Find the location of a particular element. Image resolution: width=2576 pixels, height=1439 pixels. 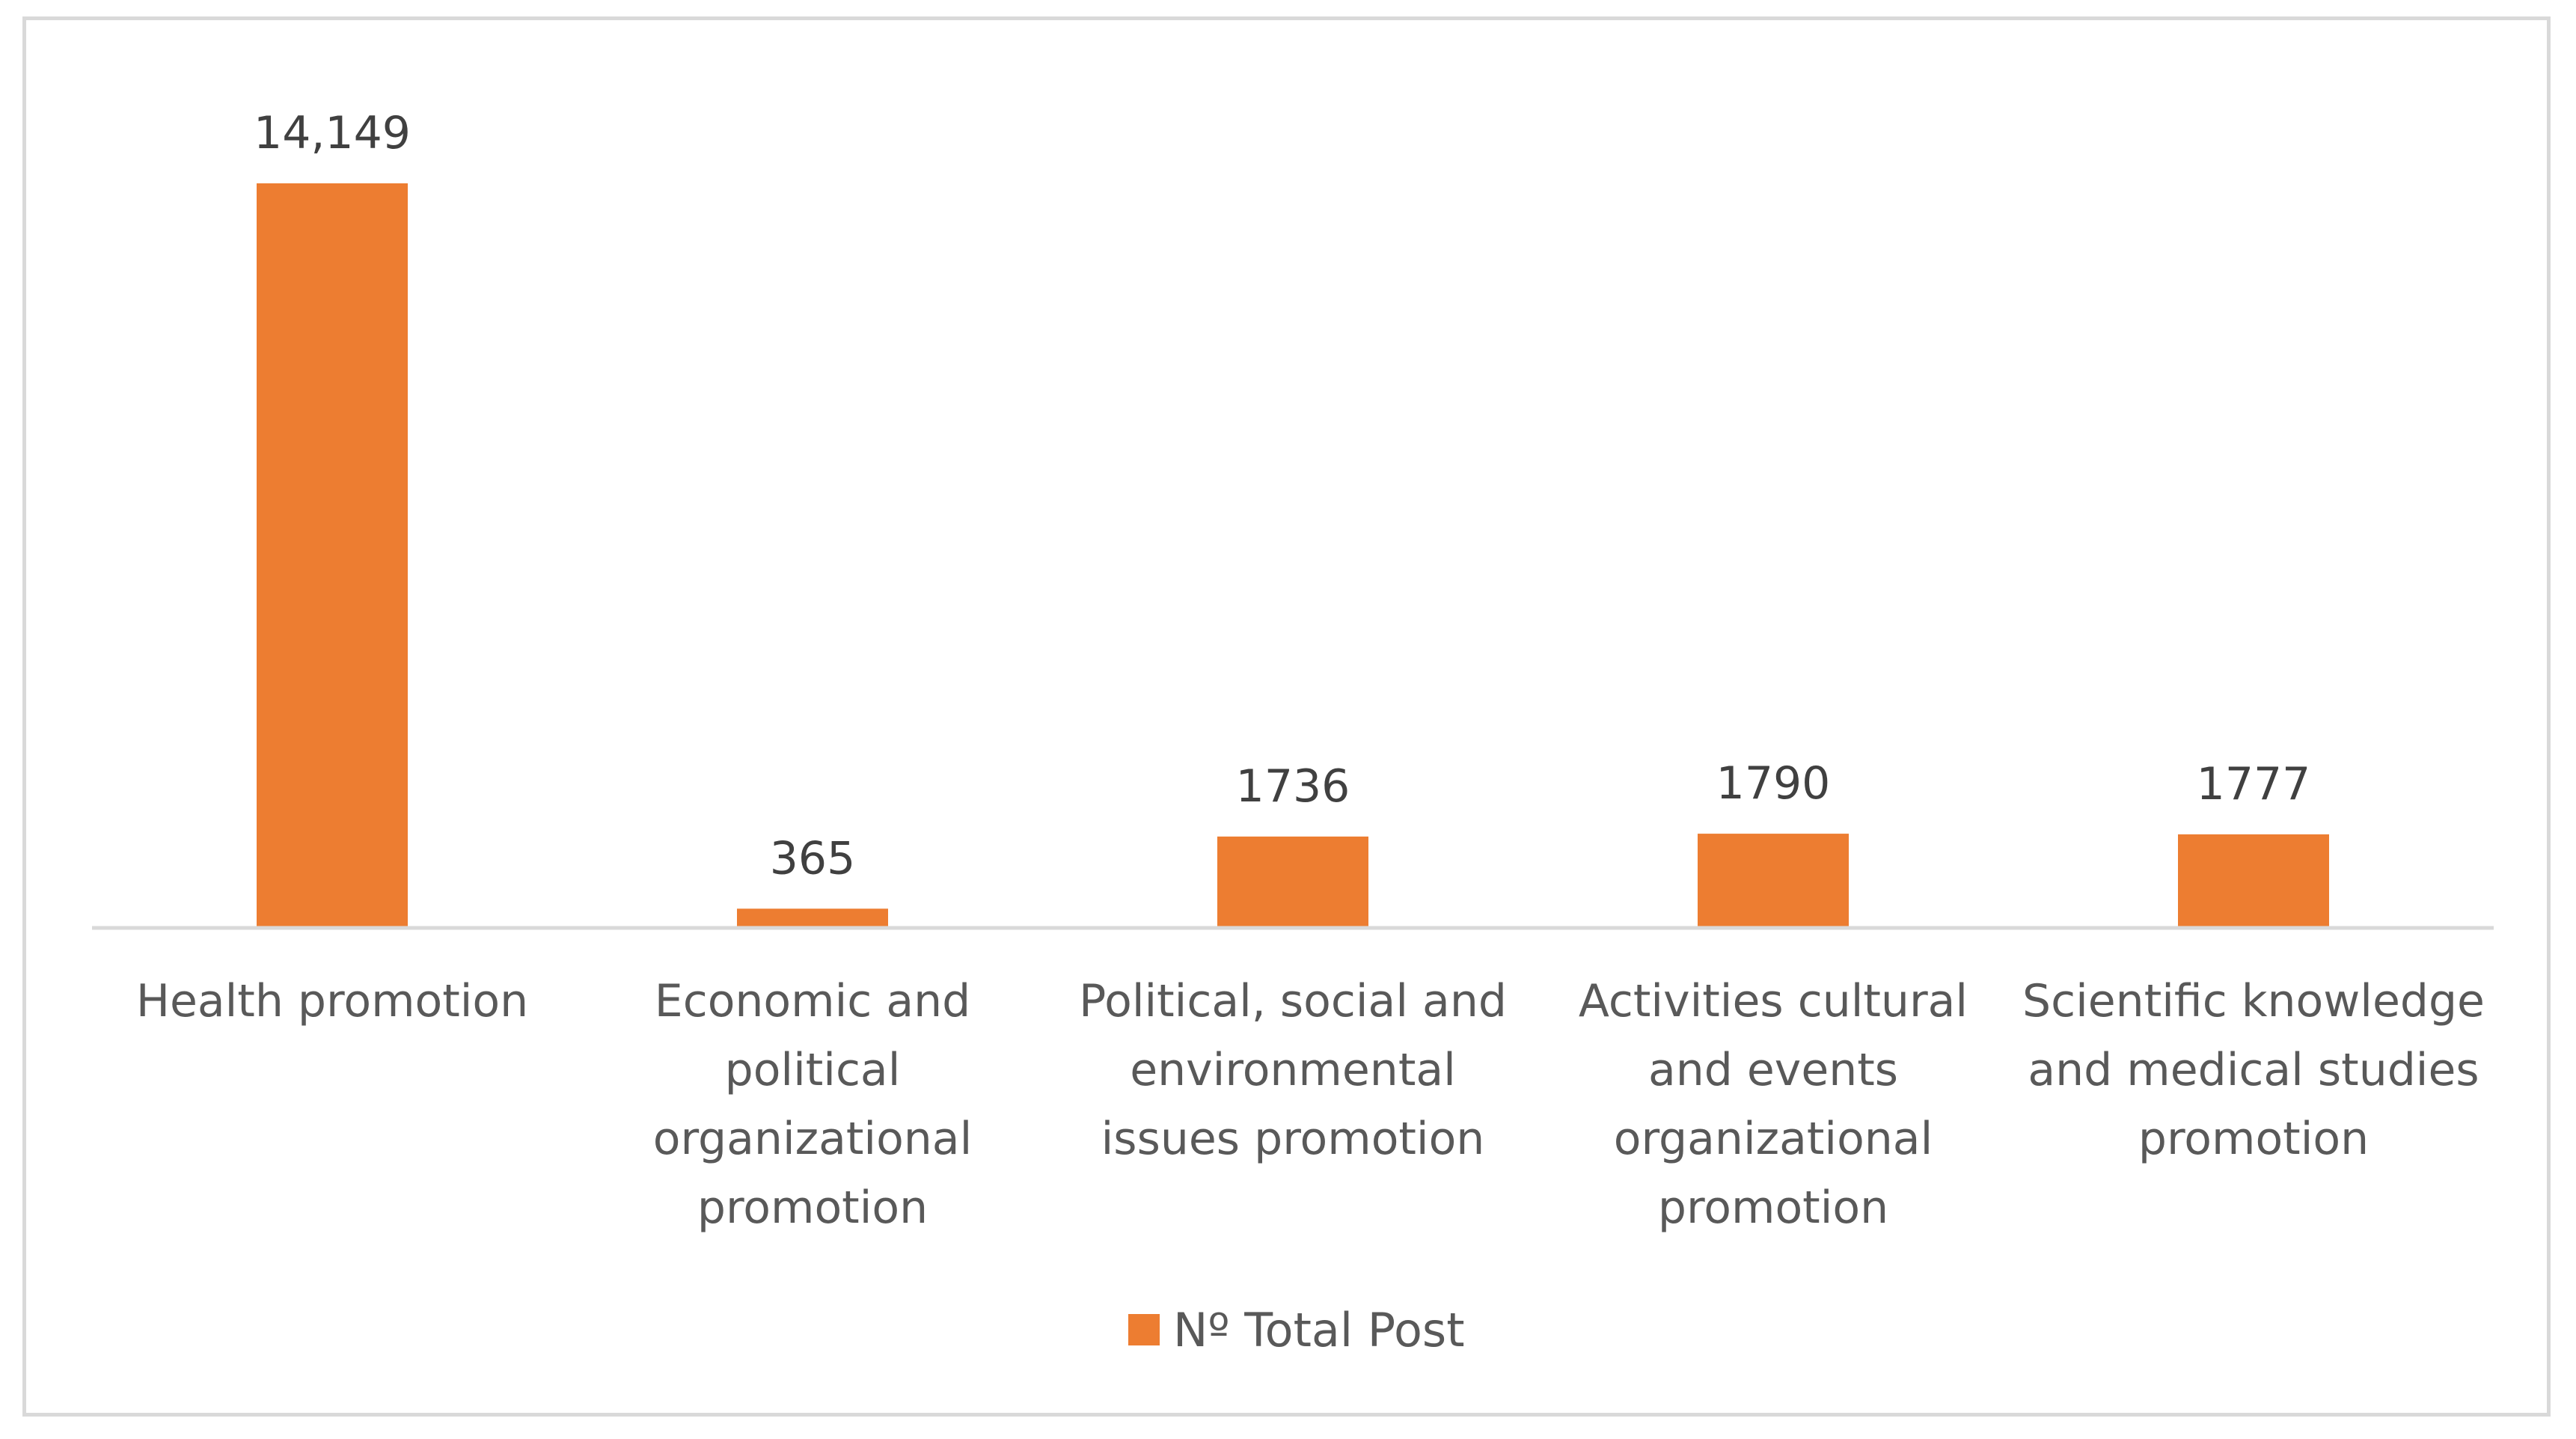

category-label-line: issues promotion is located at coordinates (1293, 1139).